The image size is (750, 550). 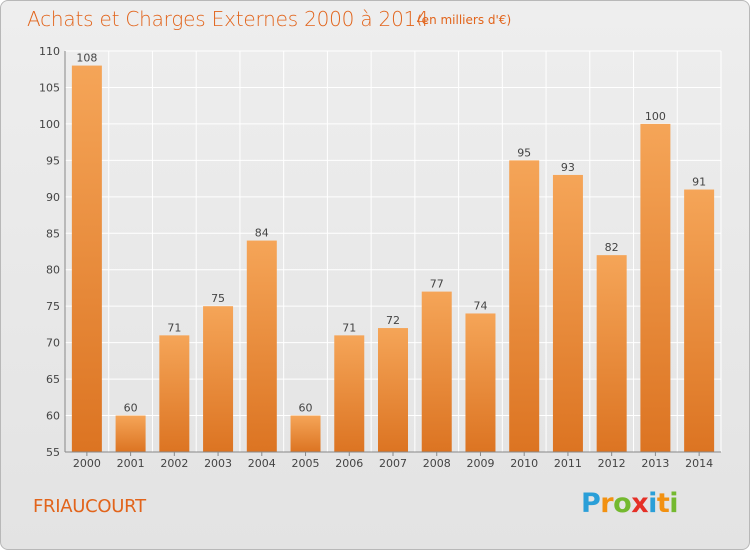 I want to click on x-tick-label: 2014, so click(x=699, y=463).